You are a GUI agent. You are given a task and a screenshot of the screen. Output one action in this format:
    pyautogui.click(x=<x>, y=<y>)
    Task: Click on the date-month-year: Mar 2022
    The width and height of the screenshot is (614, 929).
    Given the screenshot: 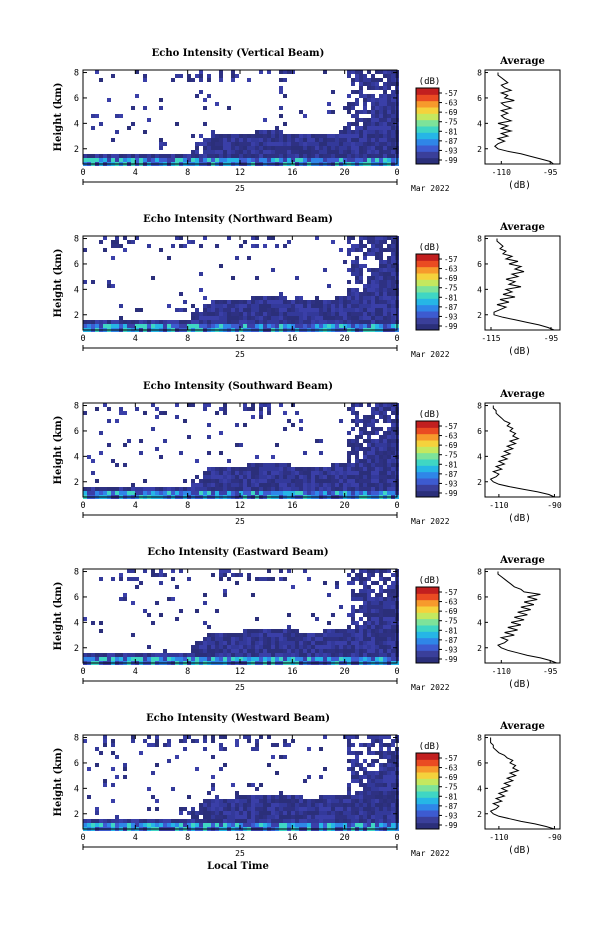 What is the action you would take?
    pyautogui.click(x=430, y=354)
    